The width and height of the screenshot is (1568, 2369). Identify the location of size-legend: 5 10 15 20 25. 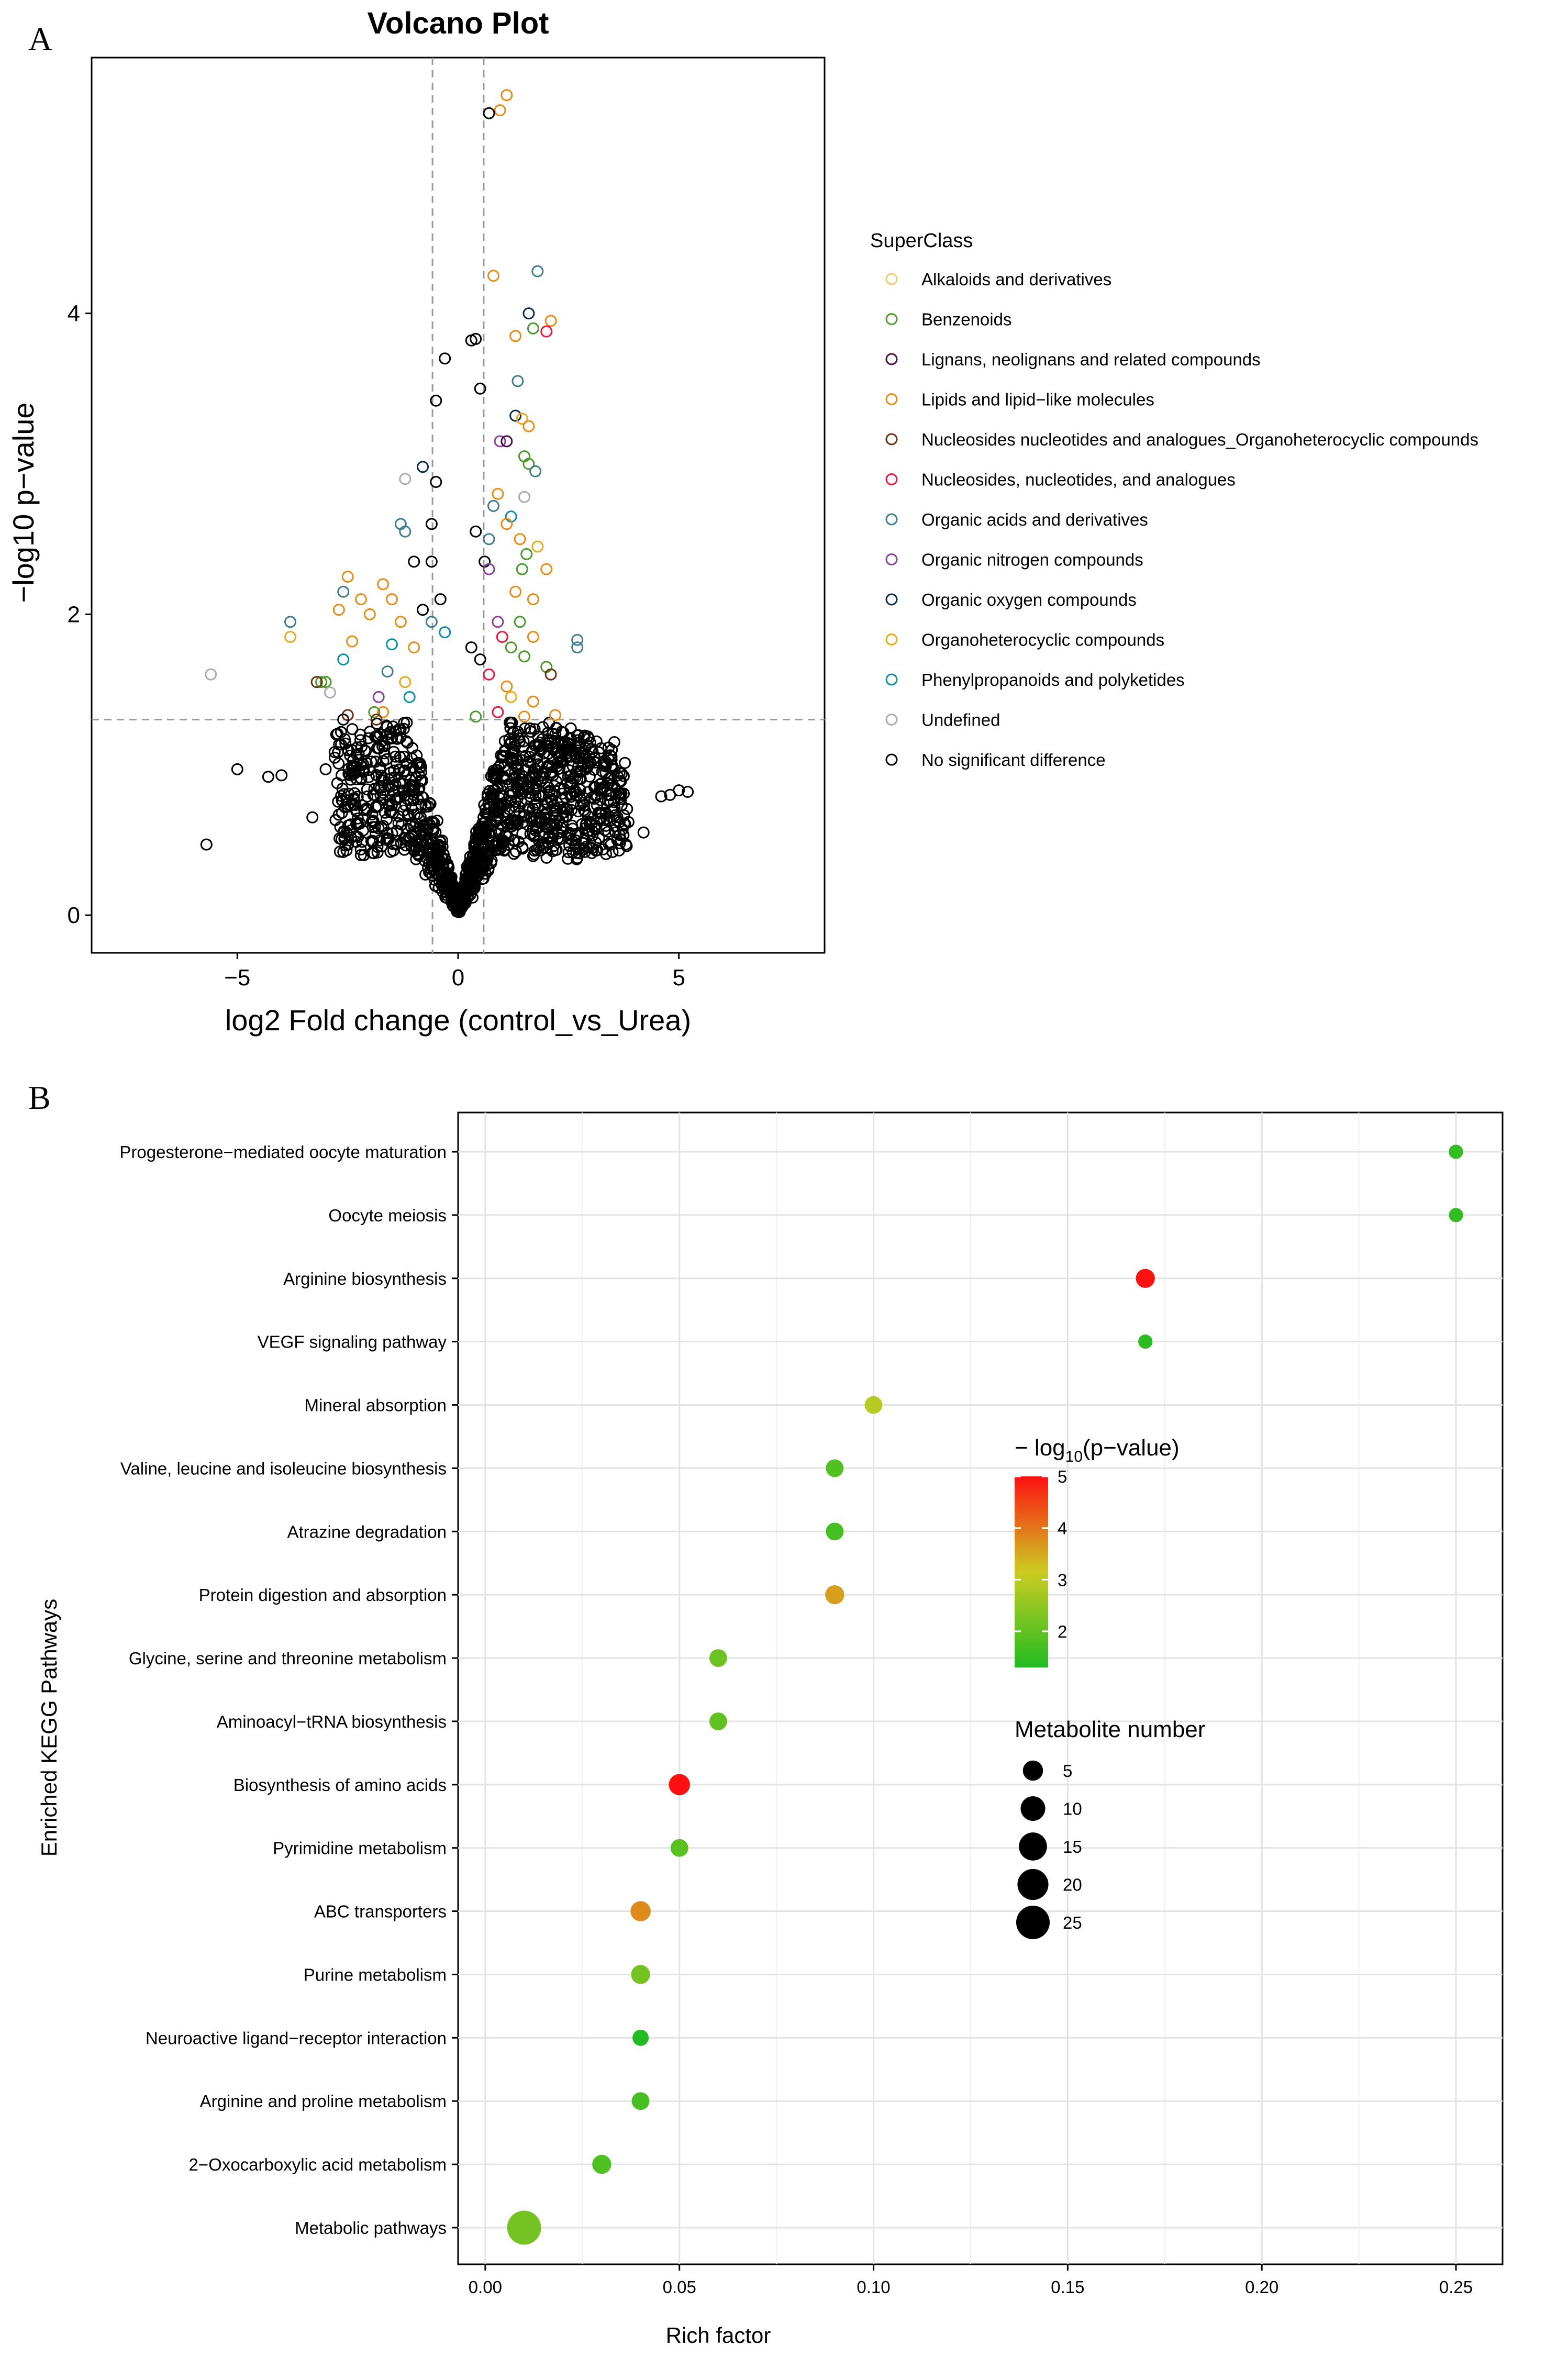
(1049, 1849).